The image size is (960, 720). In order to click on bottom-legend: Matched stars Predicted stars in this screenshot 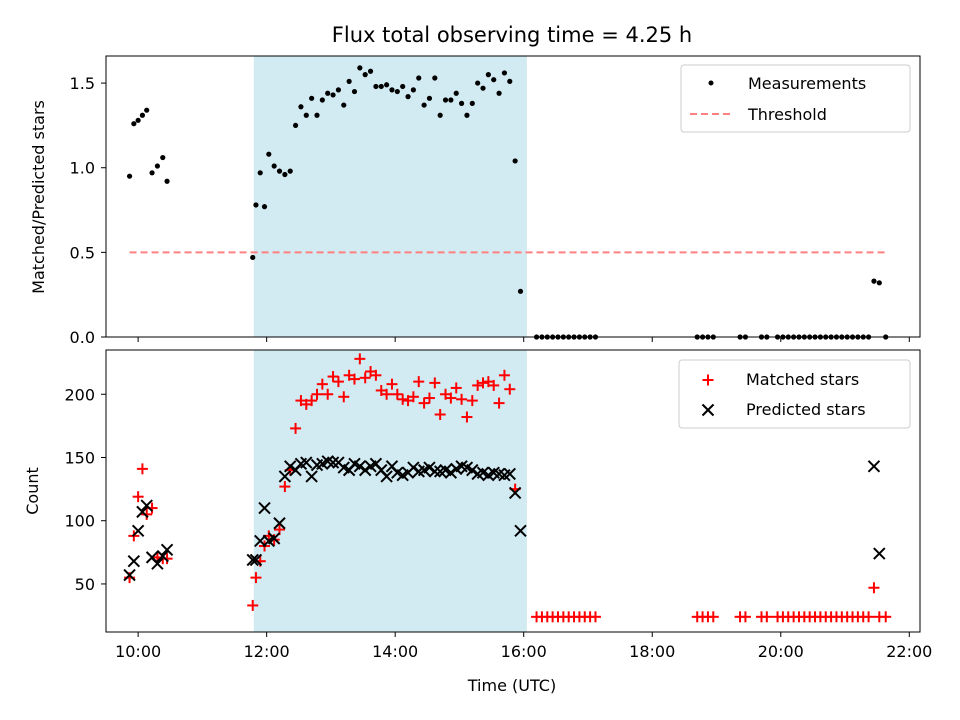, I will do `click(794, 394)`.